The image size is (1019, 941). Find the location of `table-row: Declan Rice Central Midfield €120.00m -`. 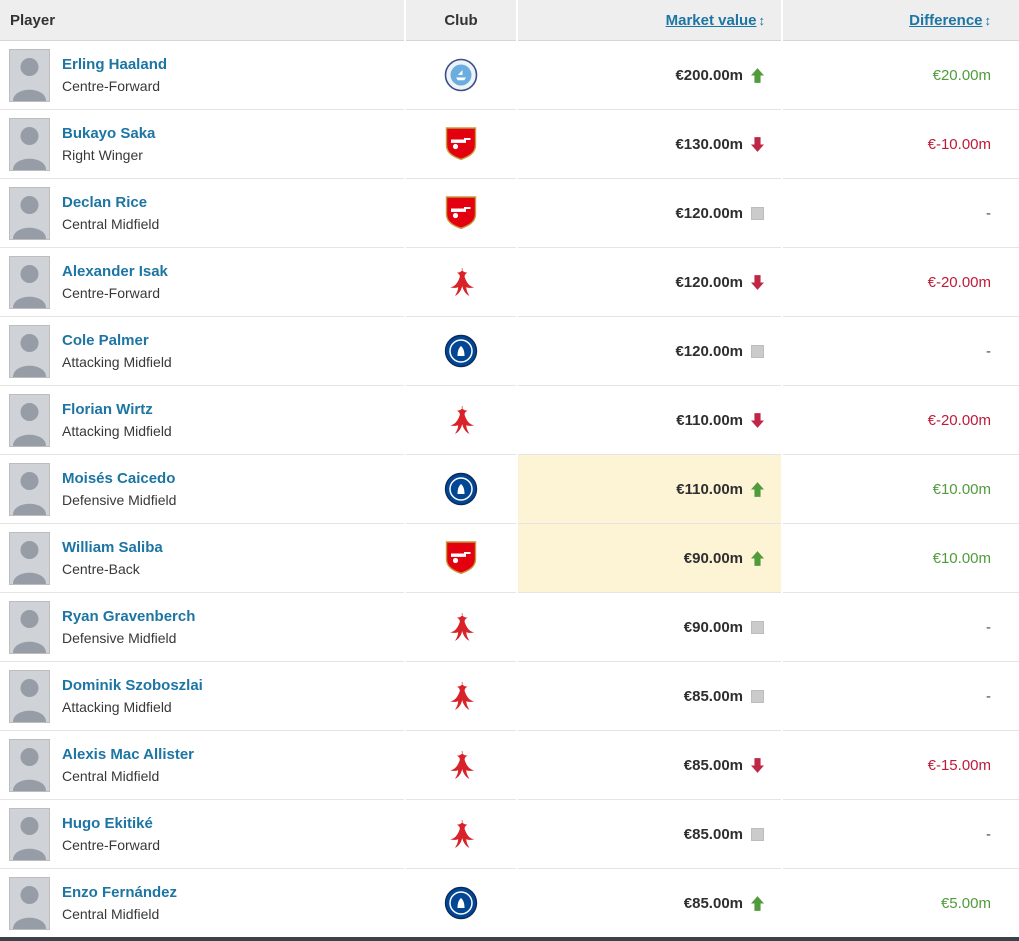

table-row: Declan Rice Central Midfield €120.00m - is located at coordinates (509, 213).